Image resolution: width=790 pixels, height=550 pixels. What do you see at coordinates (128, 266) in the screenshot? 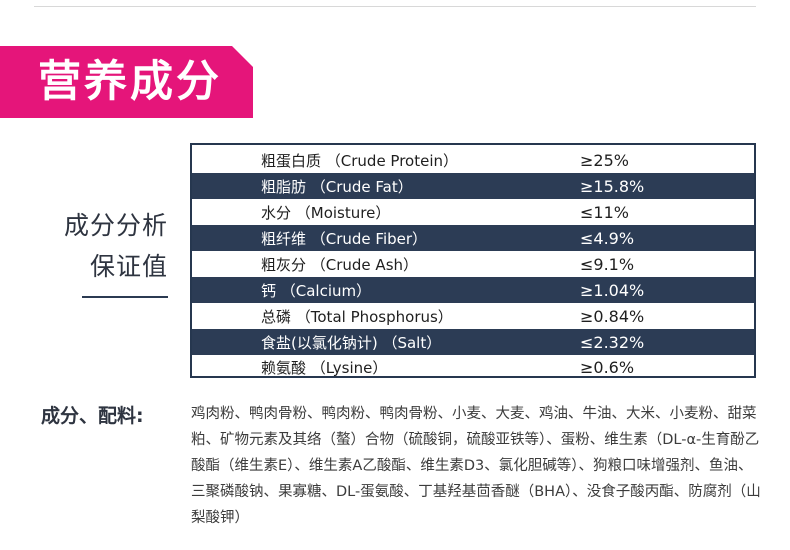
I see `side-label-line2: 保证值` at bounding box center [128, 266].